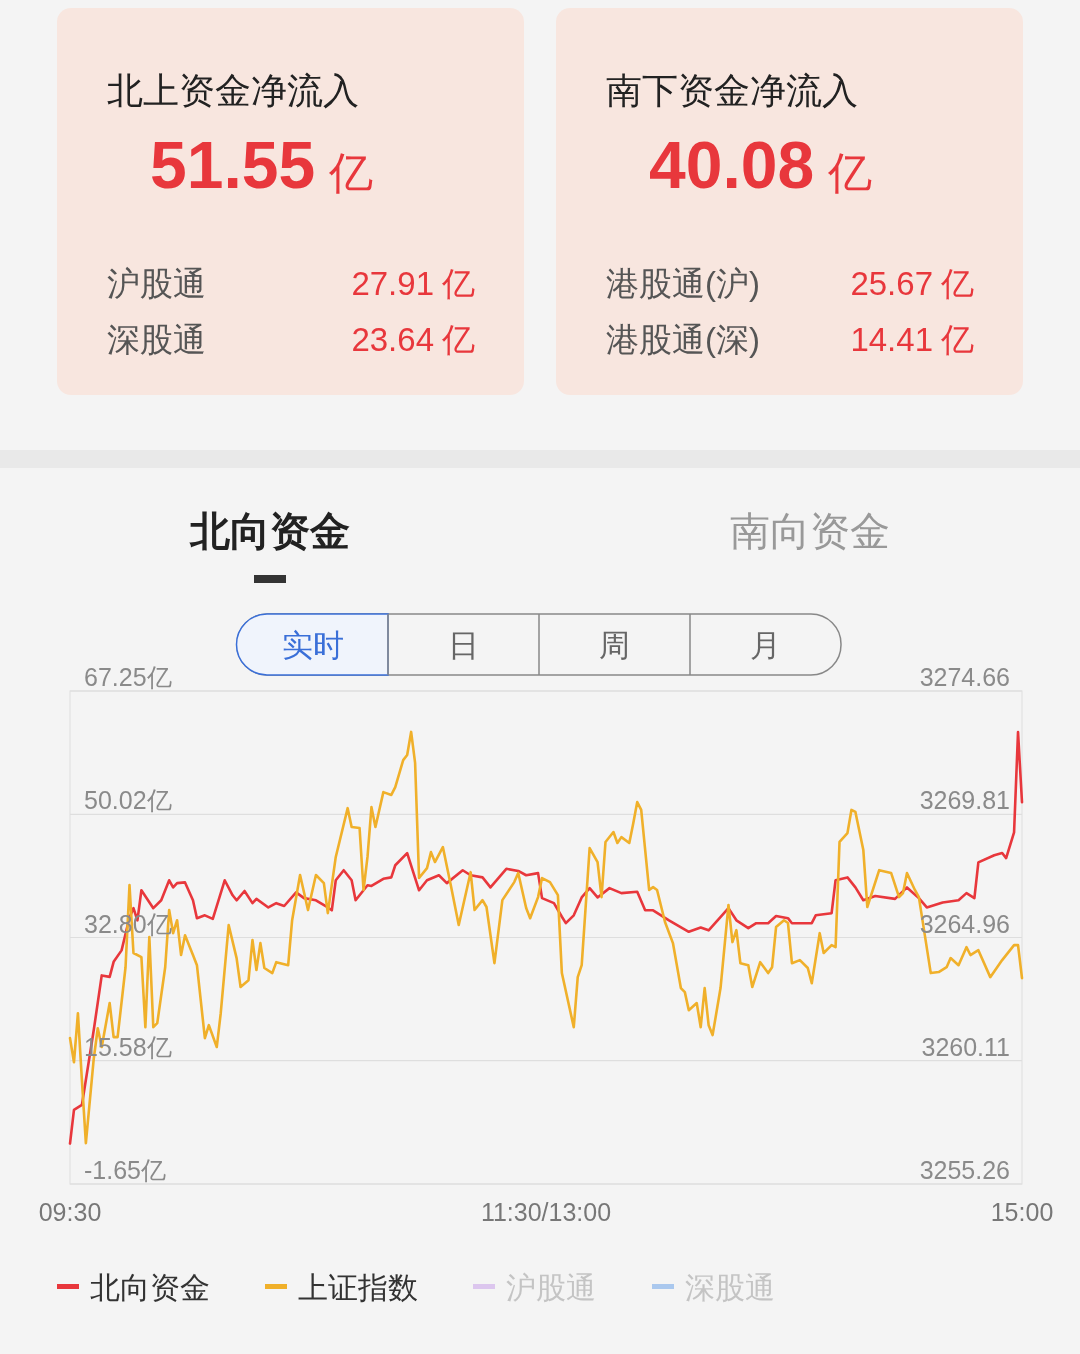 The width and height of the screenshot is (1080, 1354). What do you see at coordinates (128, 677) in the screenshot?
I see `y-tick-label: 67.25亿` at bounding box center [128, 677].